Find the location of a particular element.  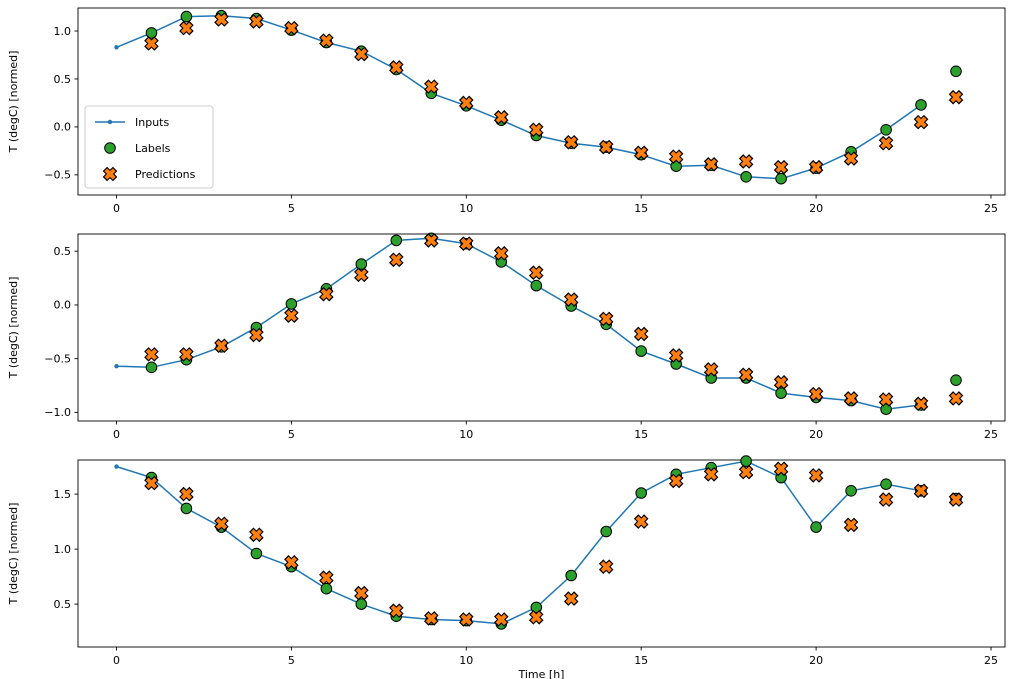

legend-label: Predictions is located at coordinates (165, 174).